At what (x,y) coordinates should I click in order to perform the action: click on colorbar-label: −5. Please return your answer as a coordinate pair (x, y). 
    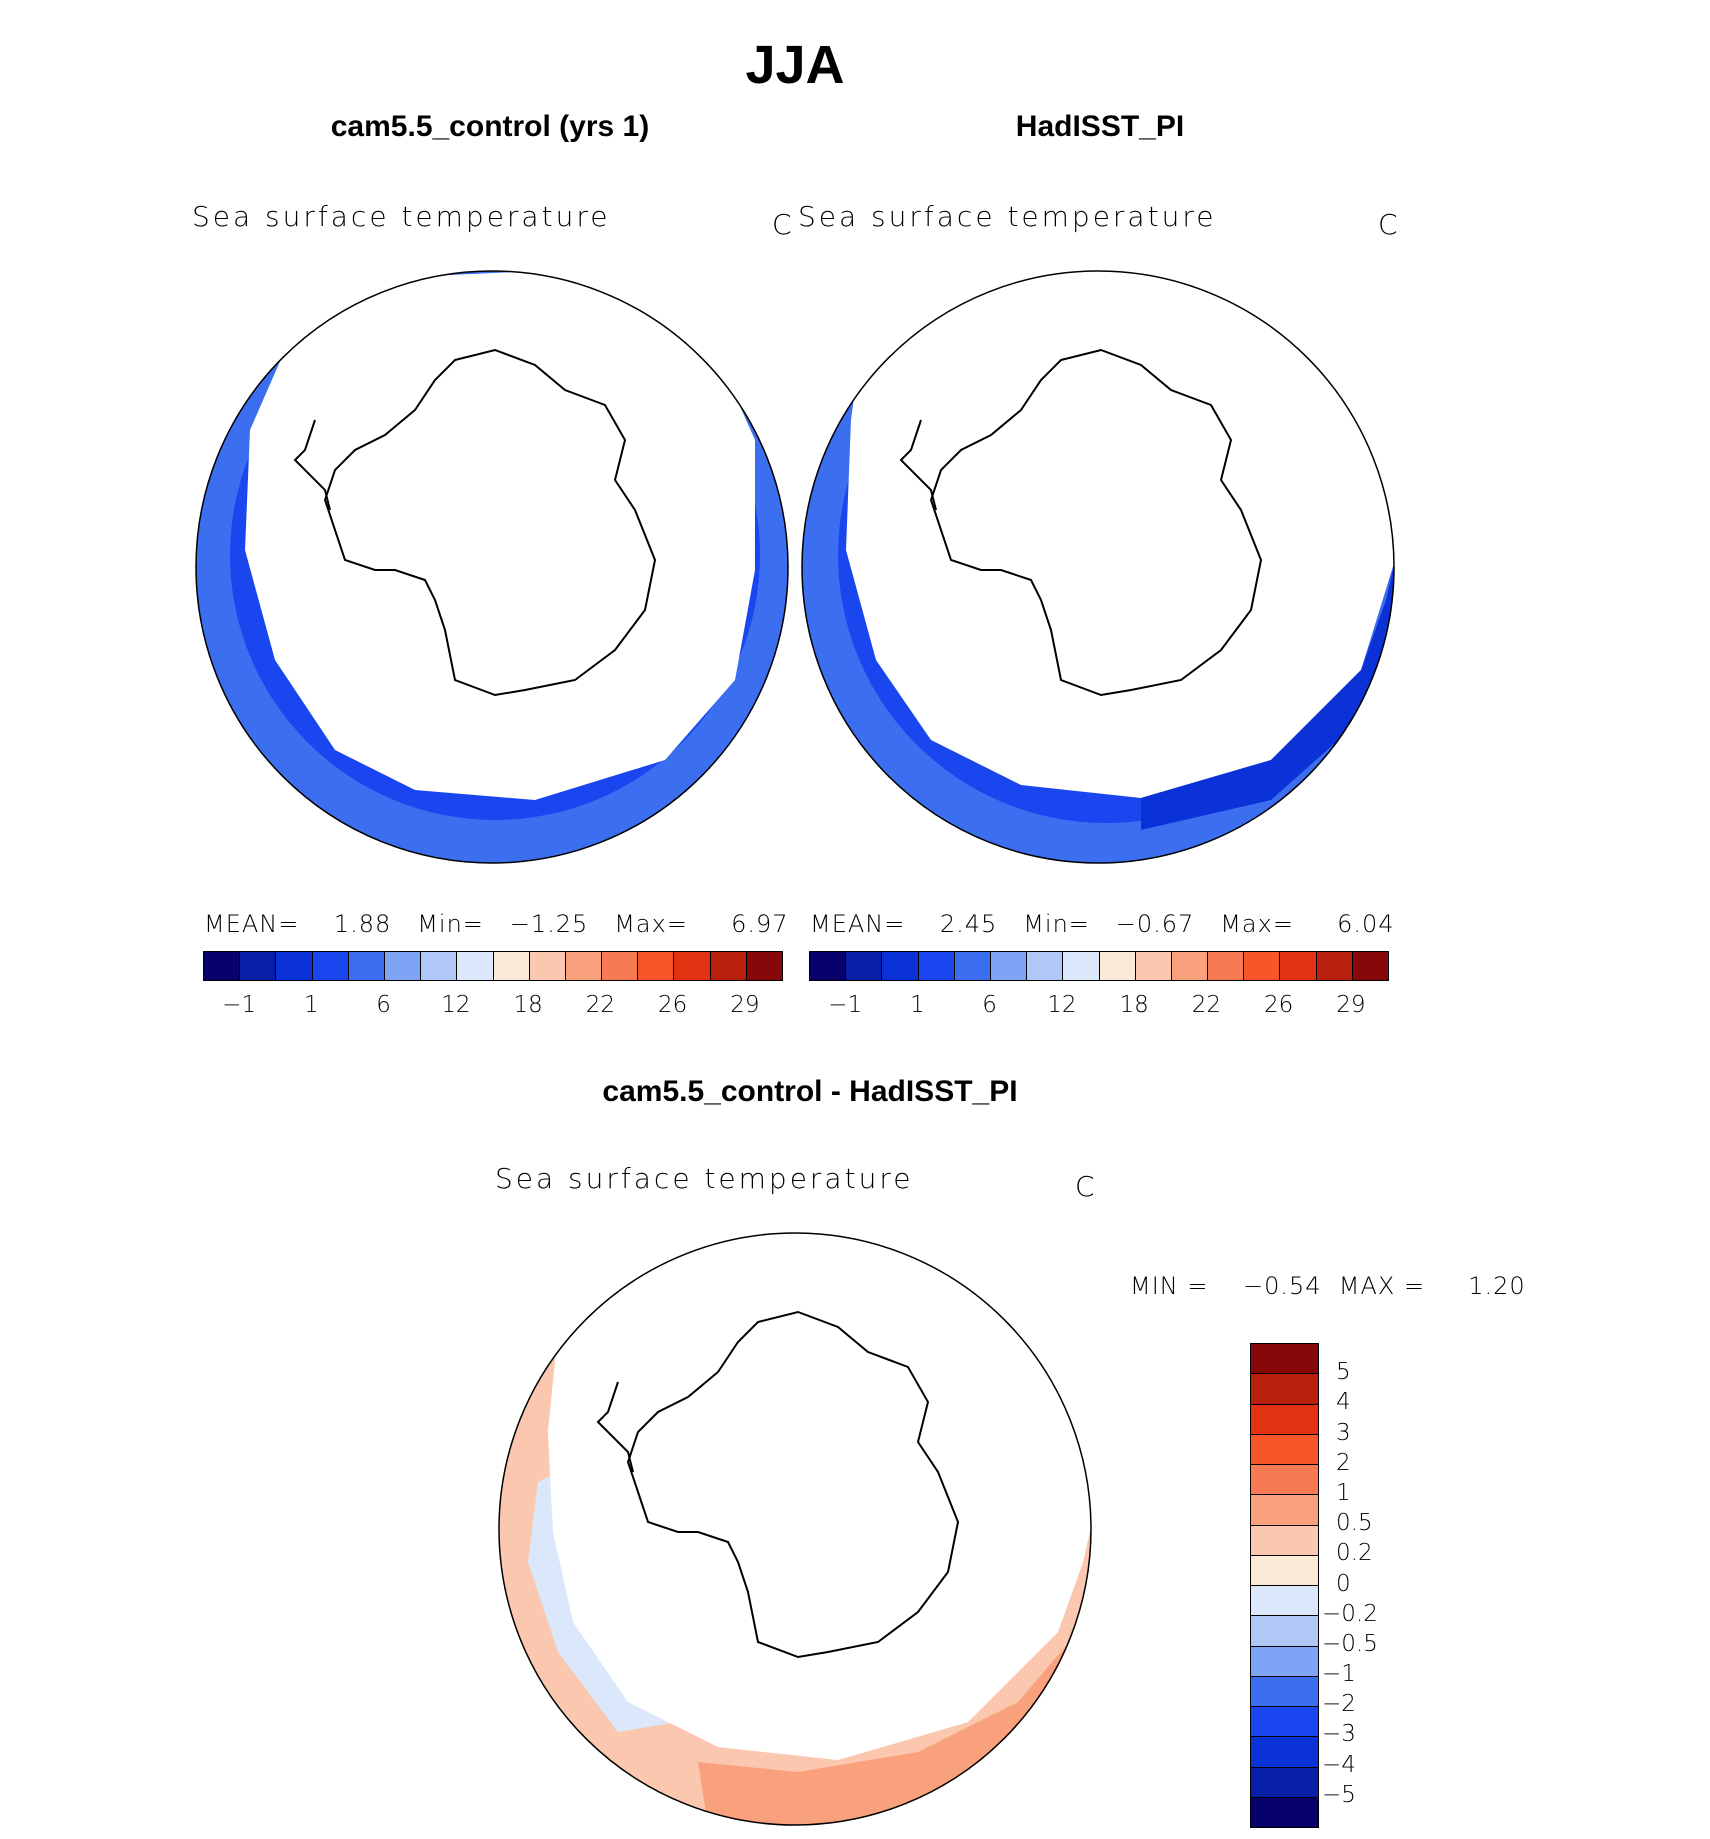
    Looking at the image, I should click on (1339, 1794).